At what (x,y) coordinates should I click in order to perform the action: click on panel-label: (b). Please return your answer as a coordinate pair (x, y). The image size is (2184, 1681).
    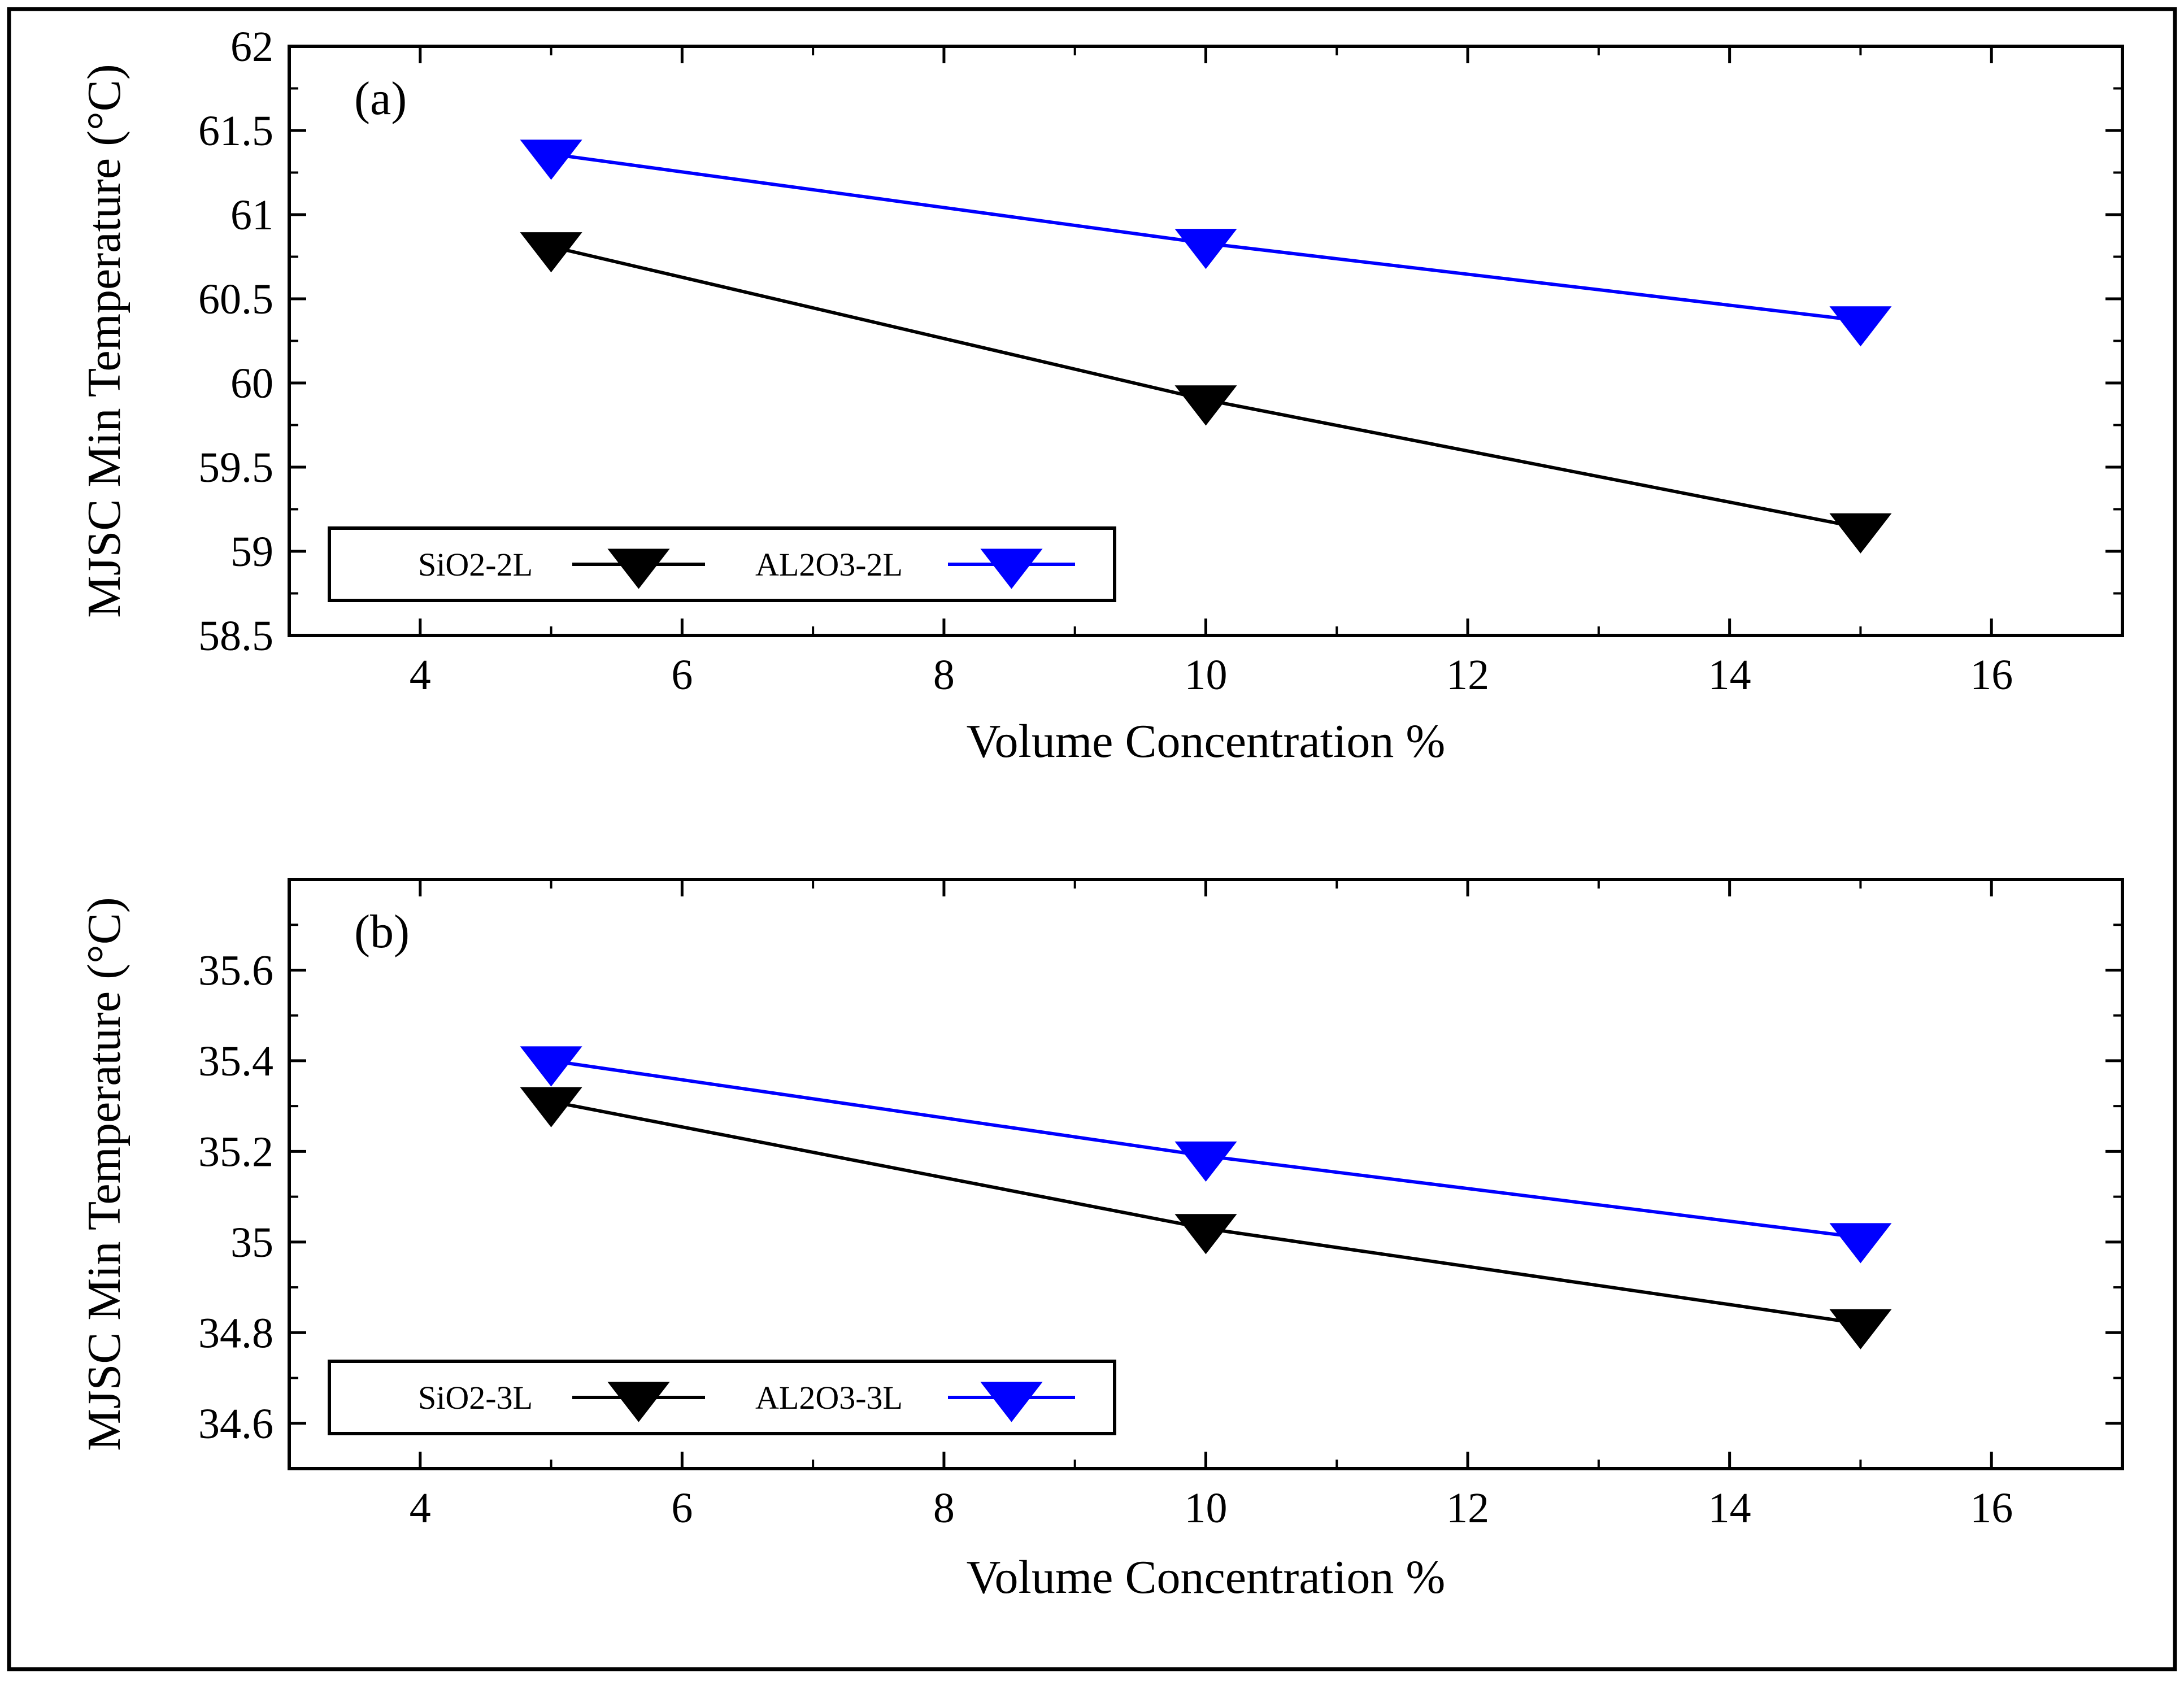
    Looking at the image, I should click on (382, 931).